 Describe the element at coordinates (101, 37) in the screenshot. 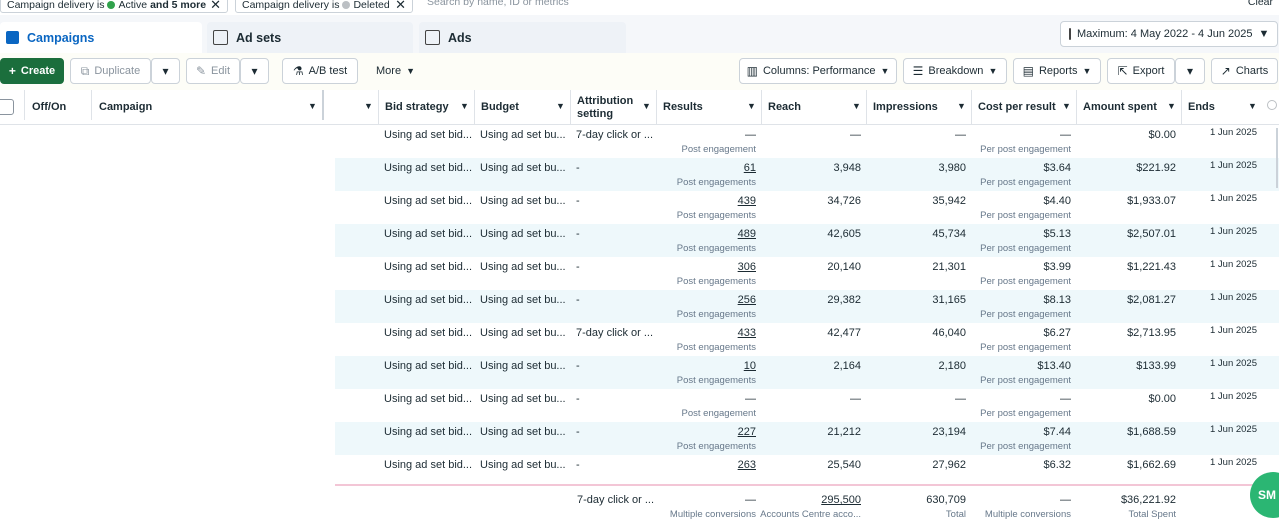

I see `tab: Campaigns` at that location.